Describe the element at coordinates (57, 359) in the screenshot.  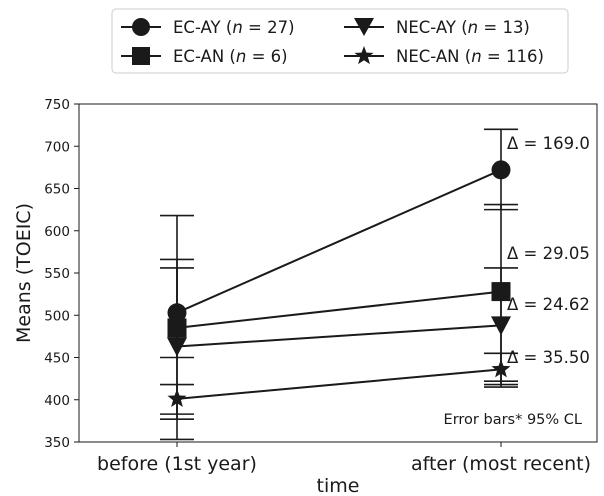
I see `y-tick-label: 450` at that location.